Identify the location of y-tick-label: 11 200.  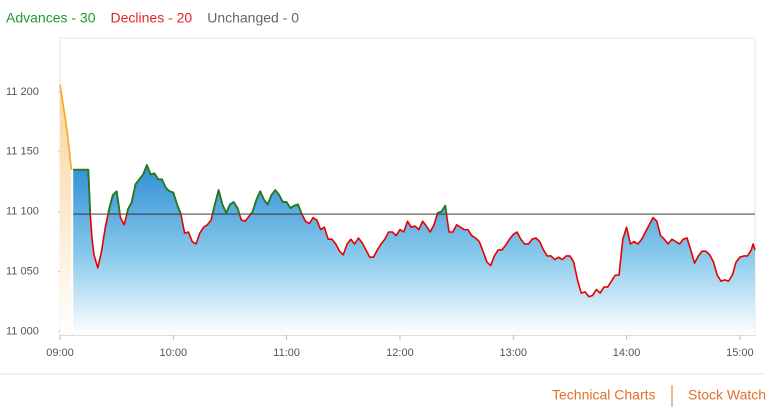
(22, 92).